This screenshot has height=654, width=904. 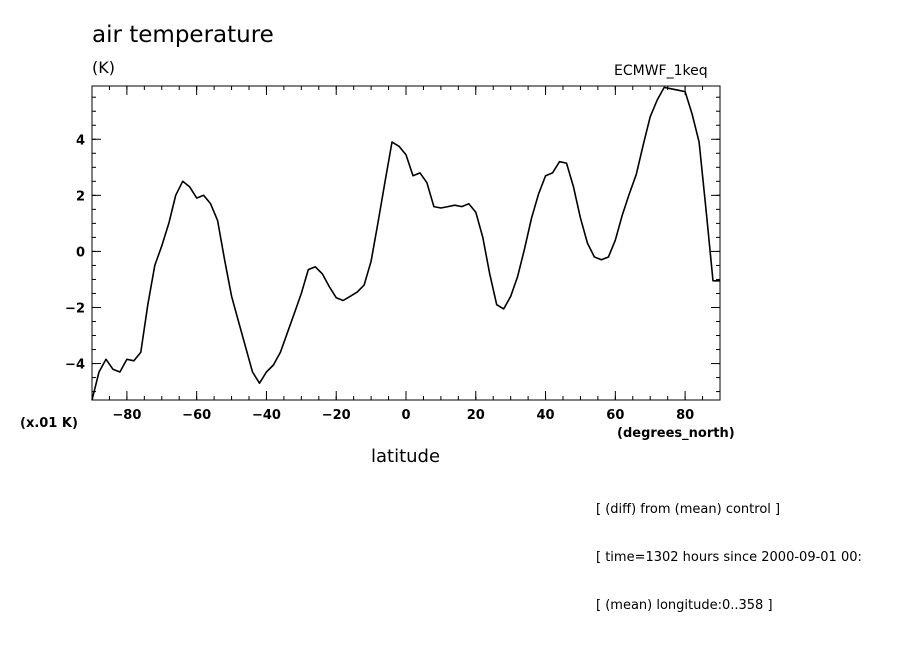 I want to click on x-units-label: (degrees_north), so click(x=676, y=433).